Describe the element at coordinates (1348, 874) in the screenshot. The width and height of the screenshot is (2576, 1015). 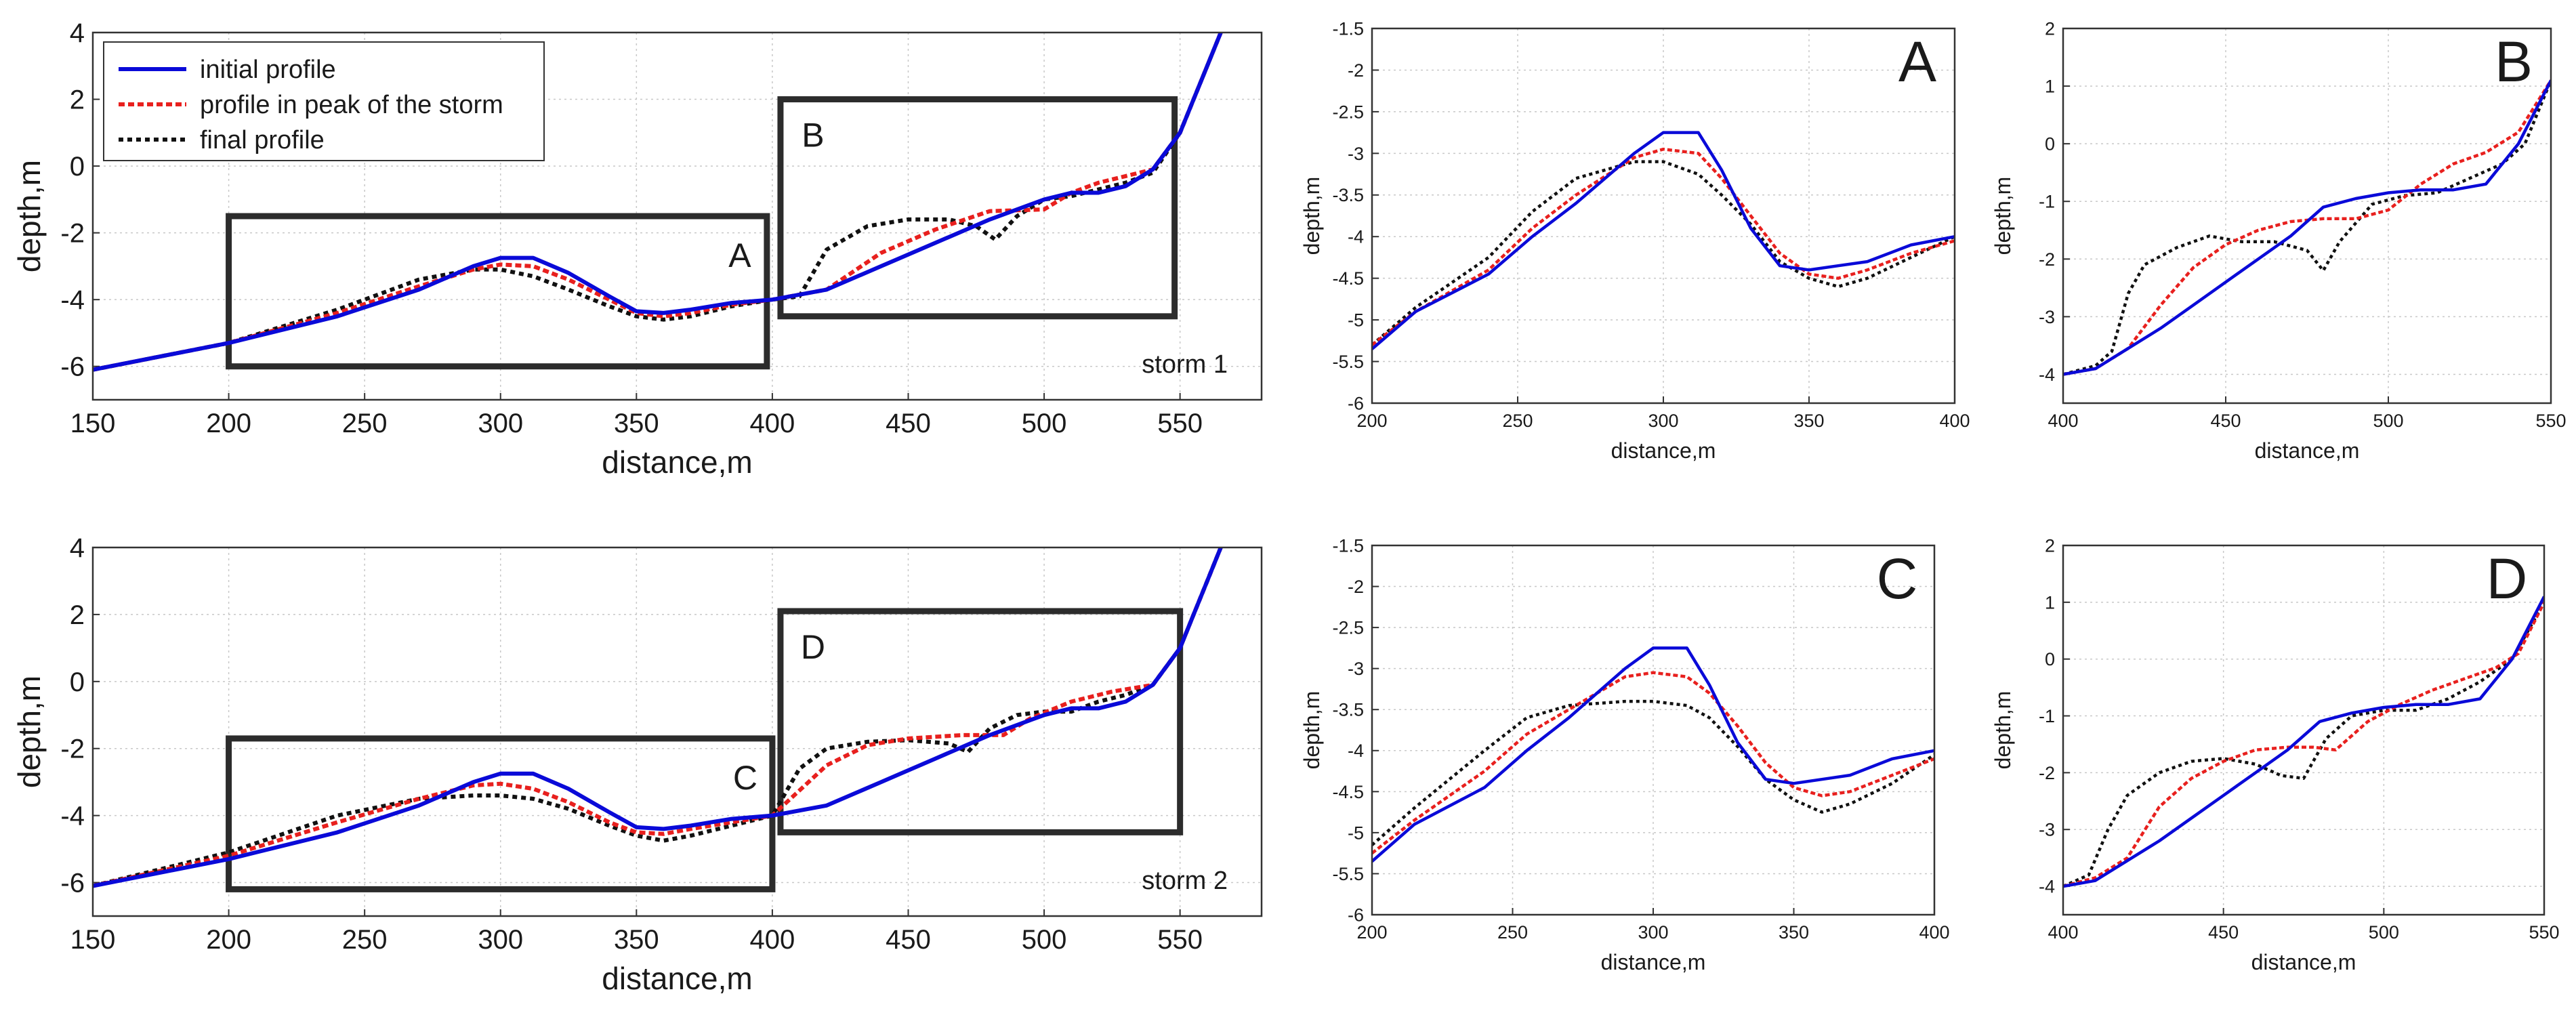
I see `y-tick-label: -5.5` at that location.